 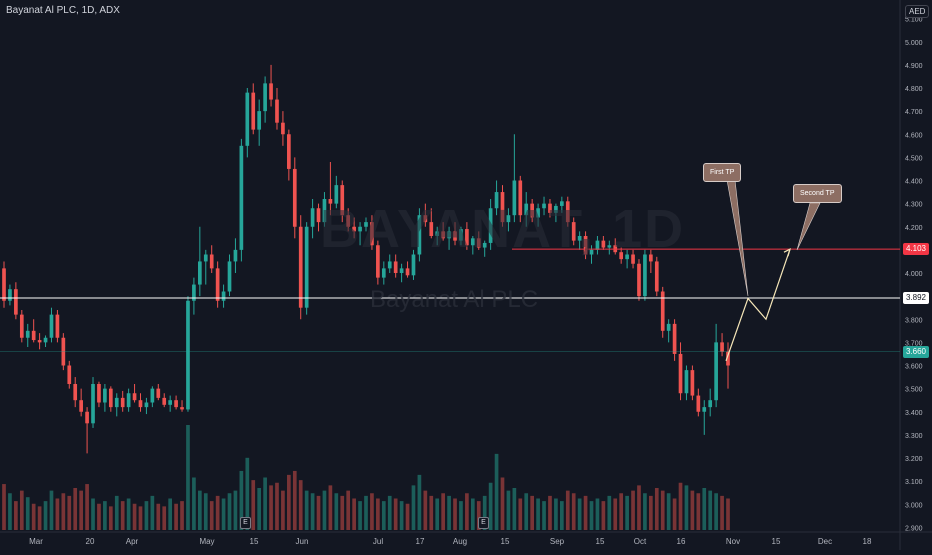 I want to click on price-tick-label: 4.800, so click(x=914, y=89).